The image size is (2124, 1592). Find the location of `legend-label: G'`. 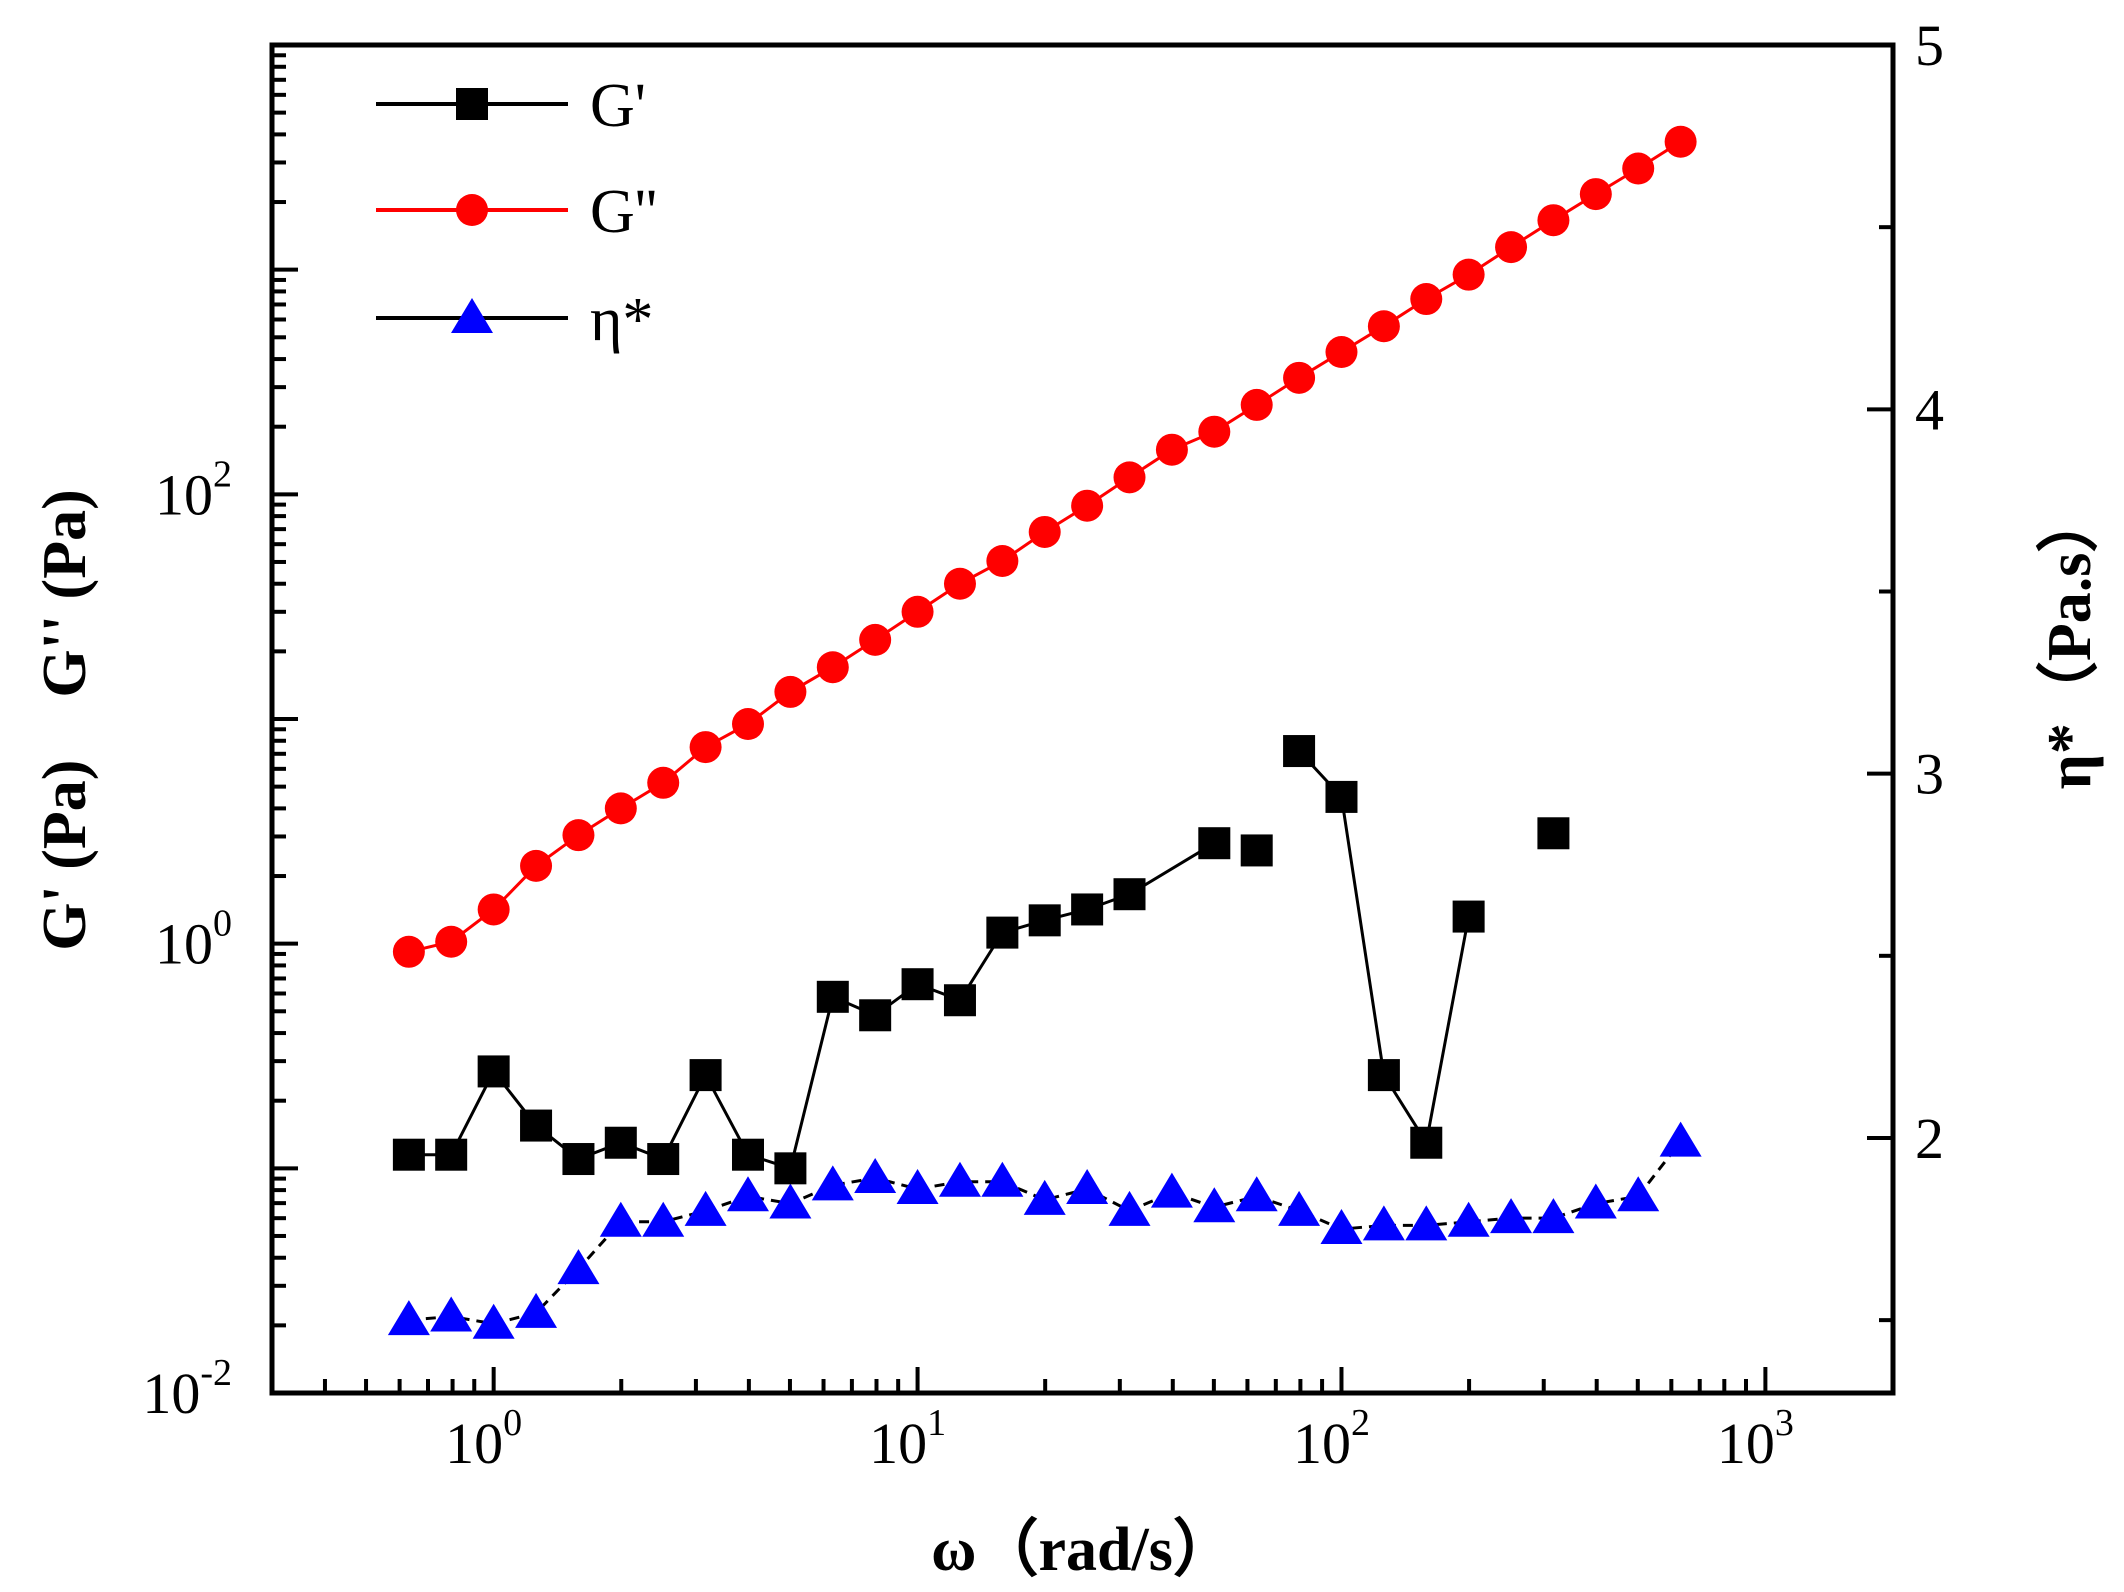

legend-label: G' is located at coordinates (618, 106).